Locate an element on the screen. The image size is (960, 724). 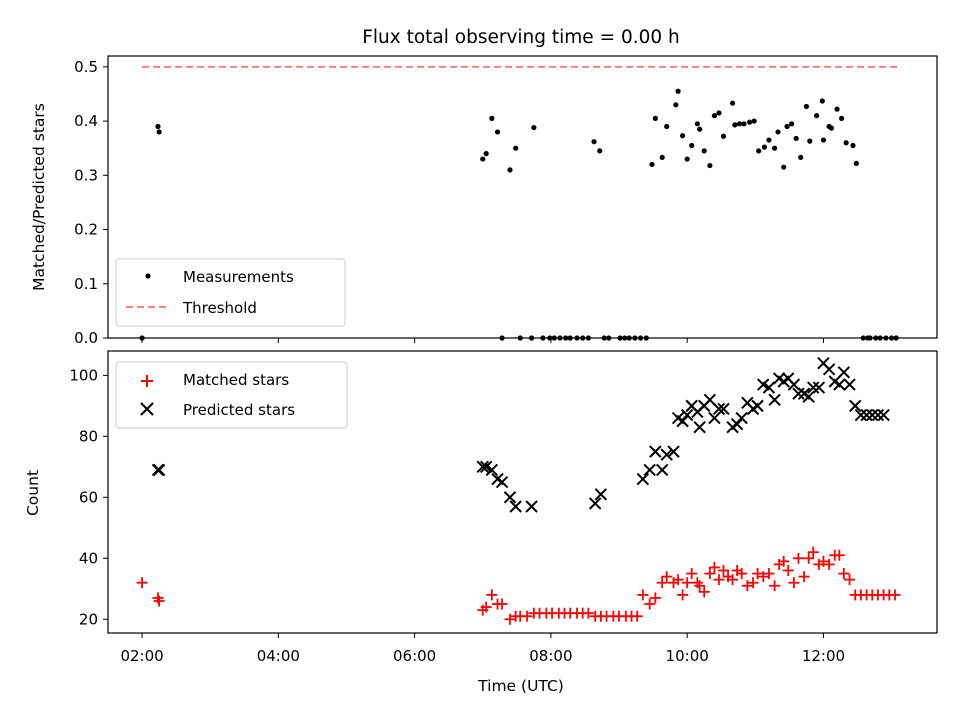
top-y-tick-label: 0.0 is located at coordinates (86, 338).